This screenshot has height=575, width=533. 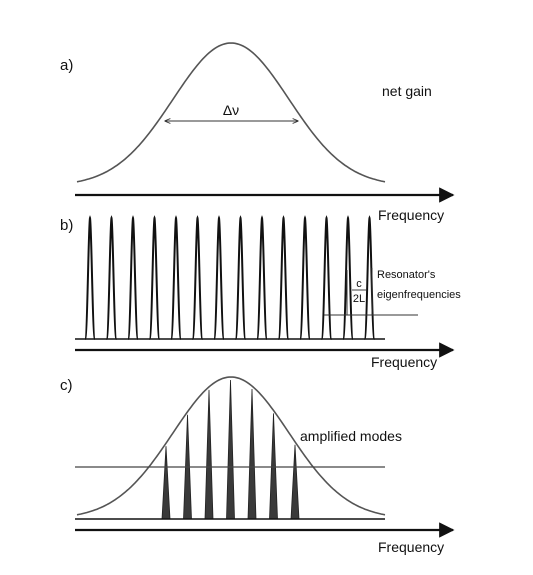 What do you see at coordinates (419, 295) in the screenshot?
I see `resonator-annotation-line2: eigenfrequencies` at bounding box center [419, 295].